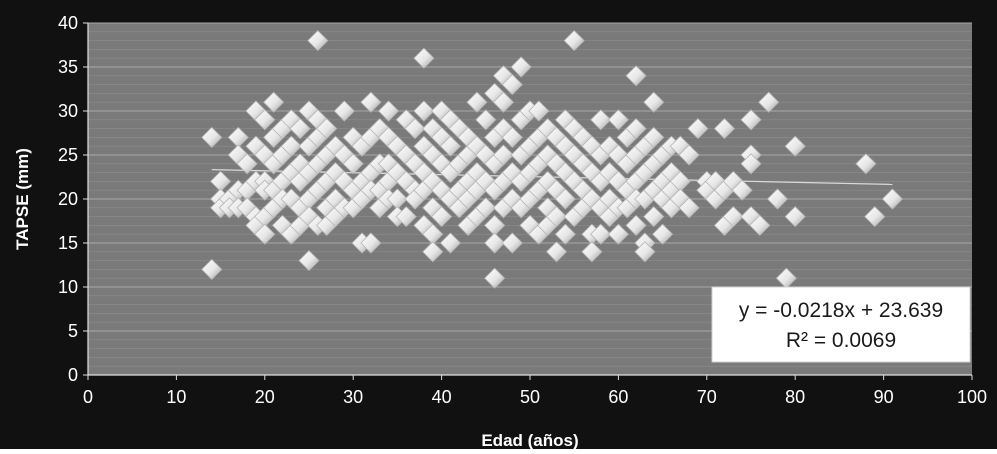  What do you see at coordinates (618, 397) in the screenshot?
I see `x-tick-label: 60` at bounding box center [618, 397].